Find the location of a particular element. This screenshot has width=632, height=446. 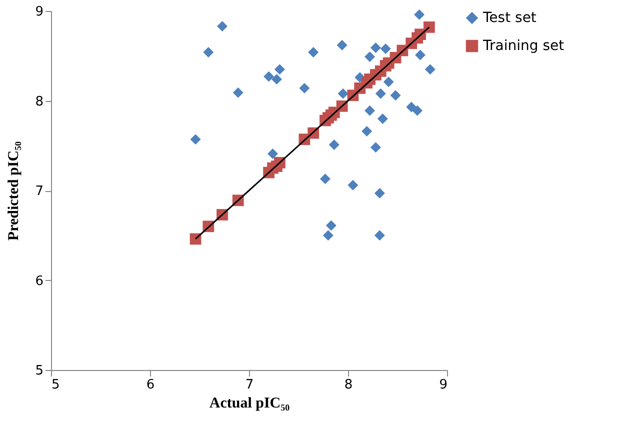

x-tick-label: 5 is located at coordinates (56, 385).